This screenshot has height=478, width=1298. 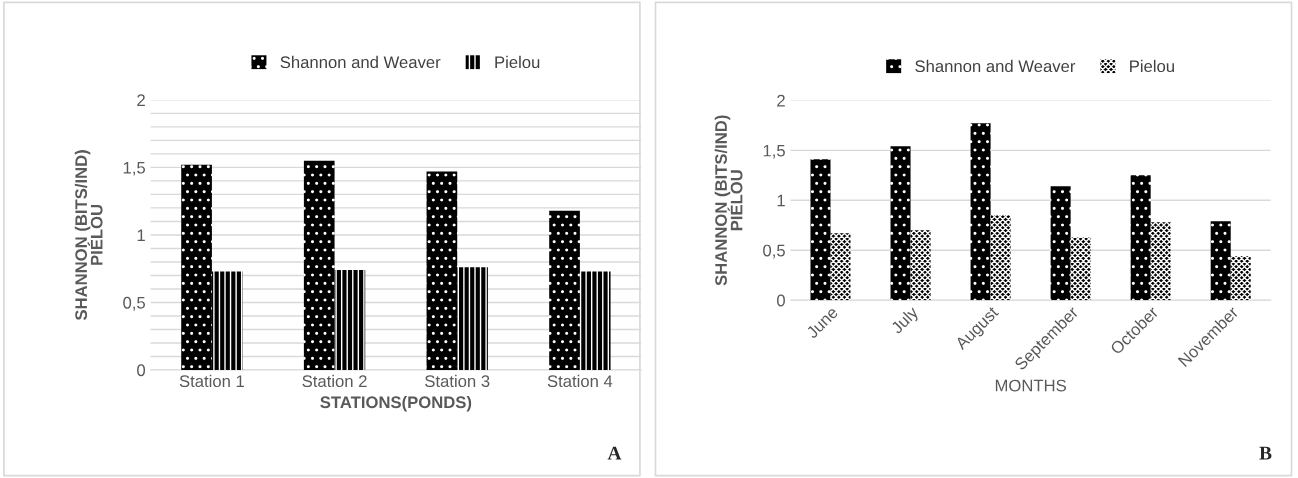 What do you see at coordinates (614, 453) in the screenshot?
I see `text: A` at bounding box center [614, 453].